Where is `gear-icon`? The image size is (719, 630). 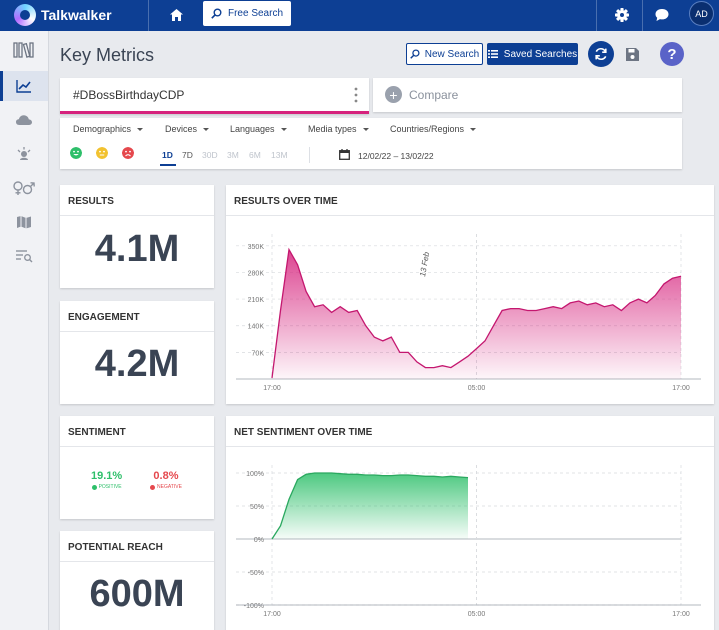
gear-icon is located at coordinates (622, 15).